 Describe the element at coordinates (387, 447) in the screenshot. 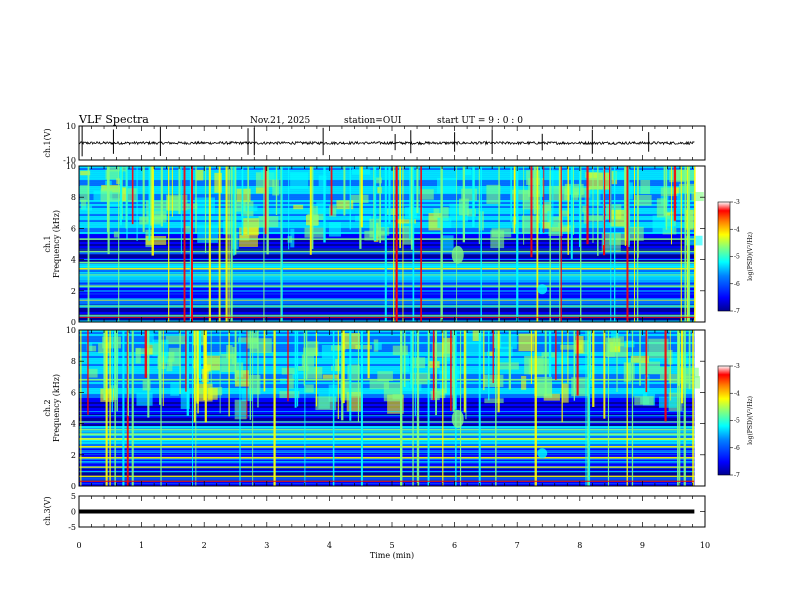

I see `frequency-band` at that location.